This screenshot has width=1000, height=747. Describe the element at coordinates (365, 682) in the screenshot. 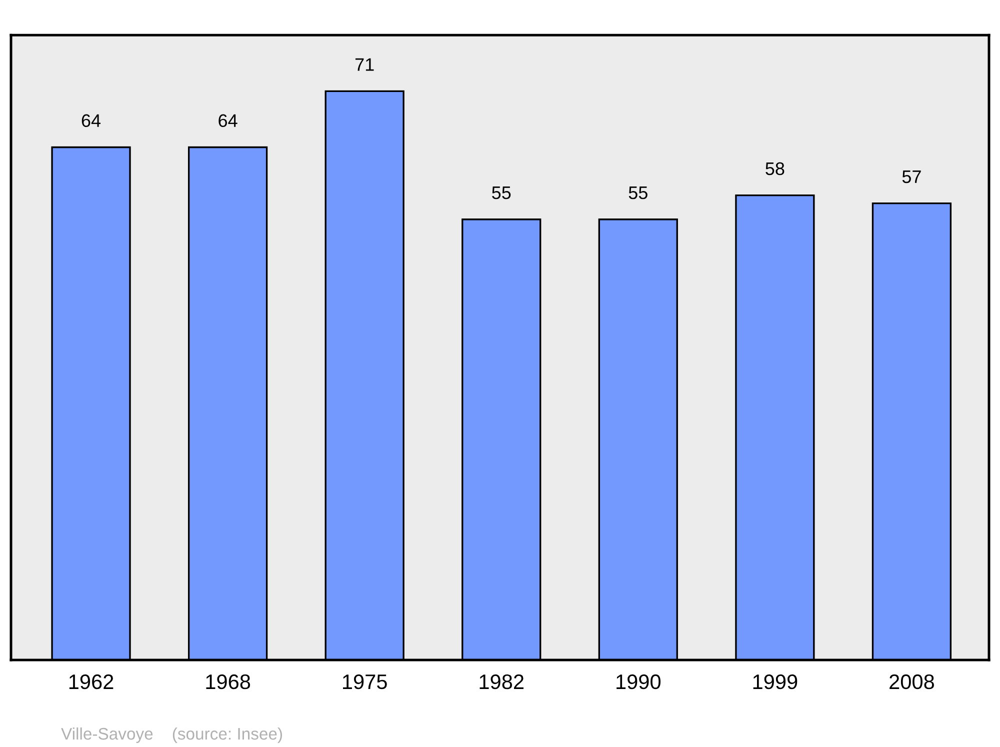

I see `x-tick-label: 1975` at that location.